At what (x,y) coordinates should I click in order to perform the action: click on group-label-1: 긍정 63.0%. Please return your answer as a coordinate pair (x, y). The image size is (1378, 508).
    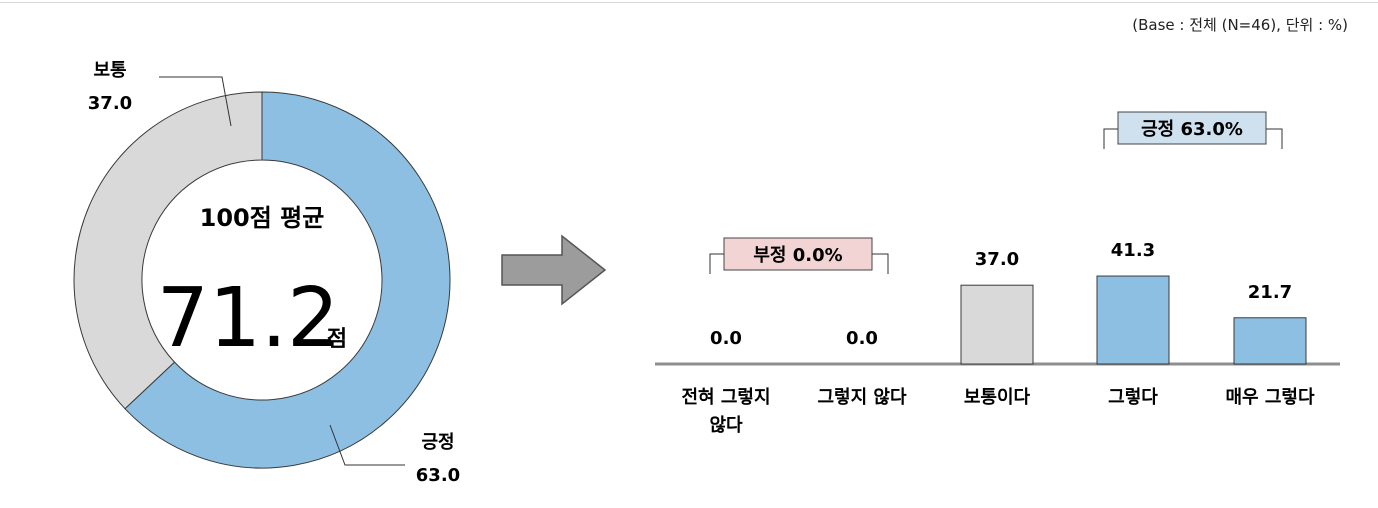
    Looking at the image, I should click on (1193, 130).